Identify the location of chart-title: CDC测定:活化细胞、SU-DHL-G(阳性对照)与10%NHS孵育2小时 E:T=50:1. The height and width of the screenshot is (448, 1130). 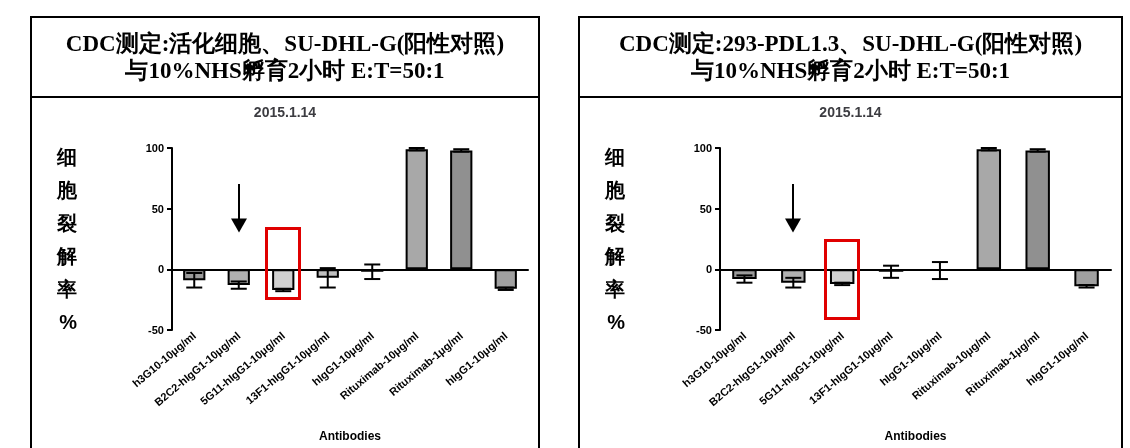
(285, 57).